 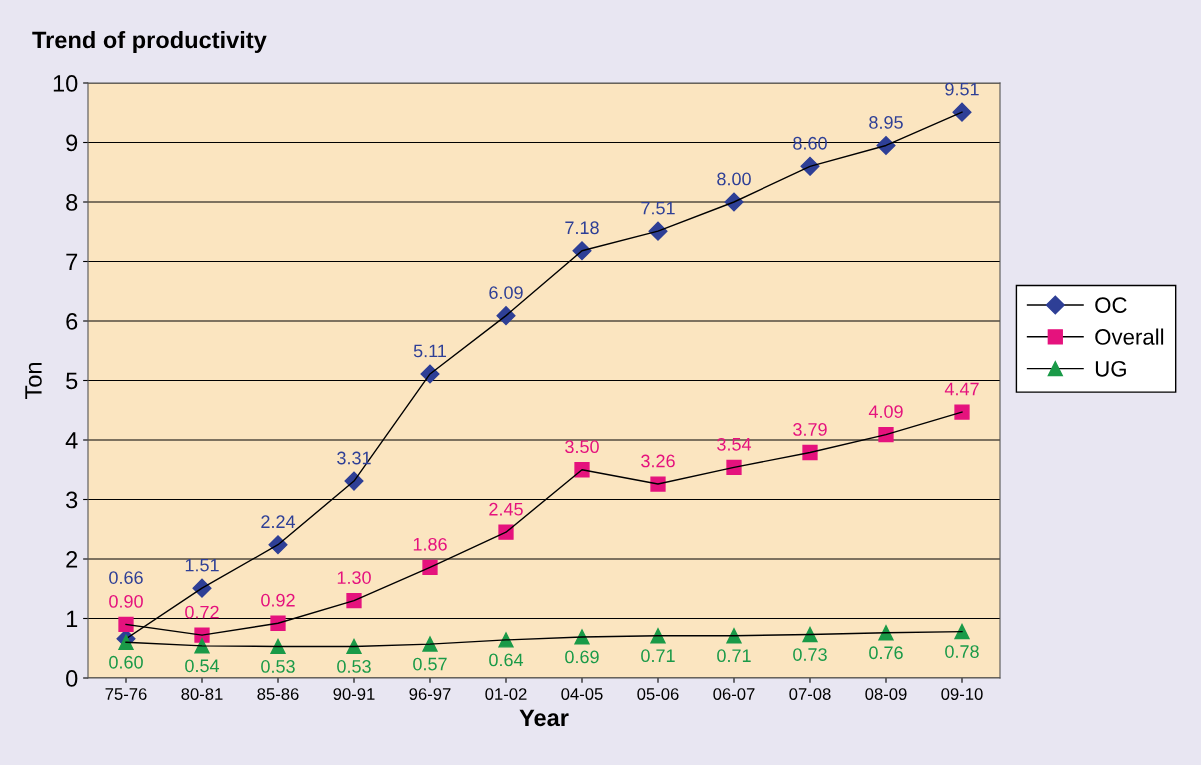 What do you see at coordinates (72, 678) in the screenshot?
I see `y-tick-label: 0` at bounding box center [72, 678].